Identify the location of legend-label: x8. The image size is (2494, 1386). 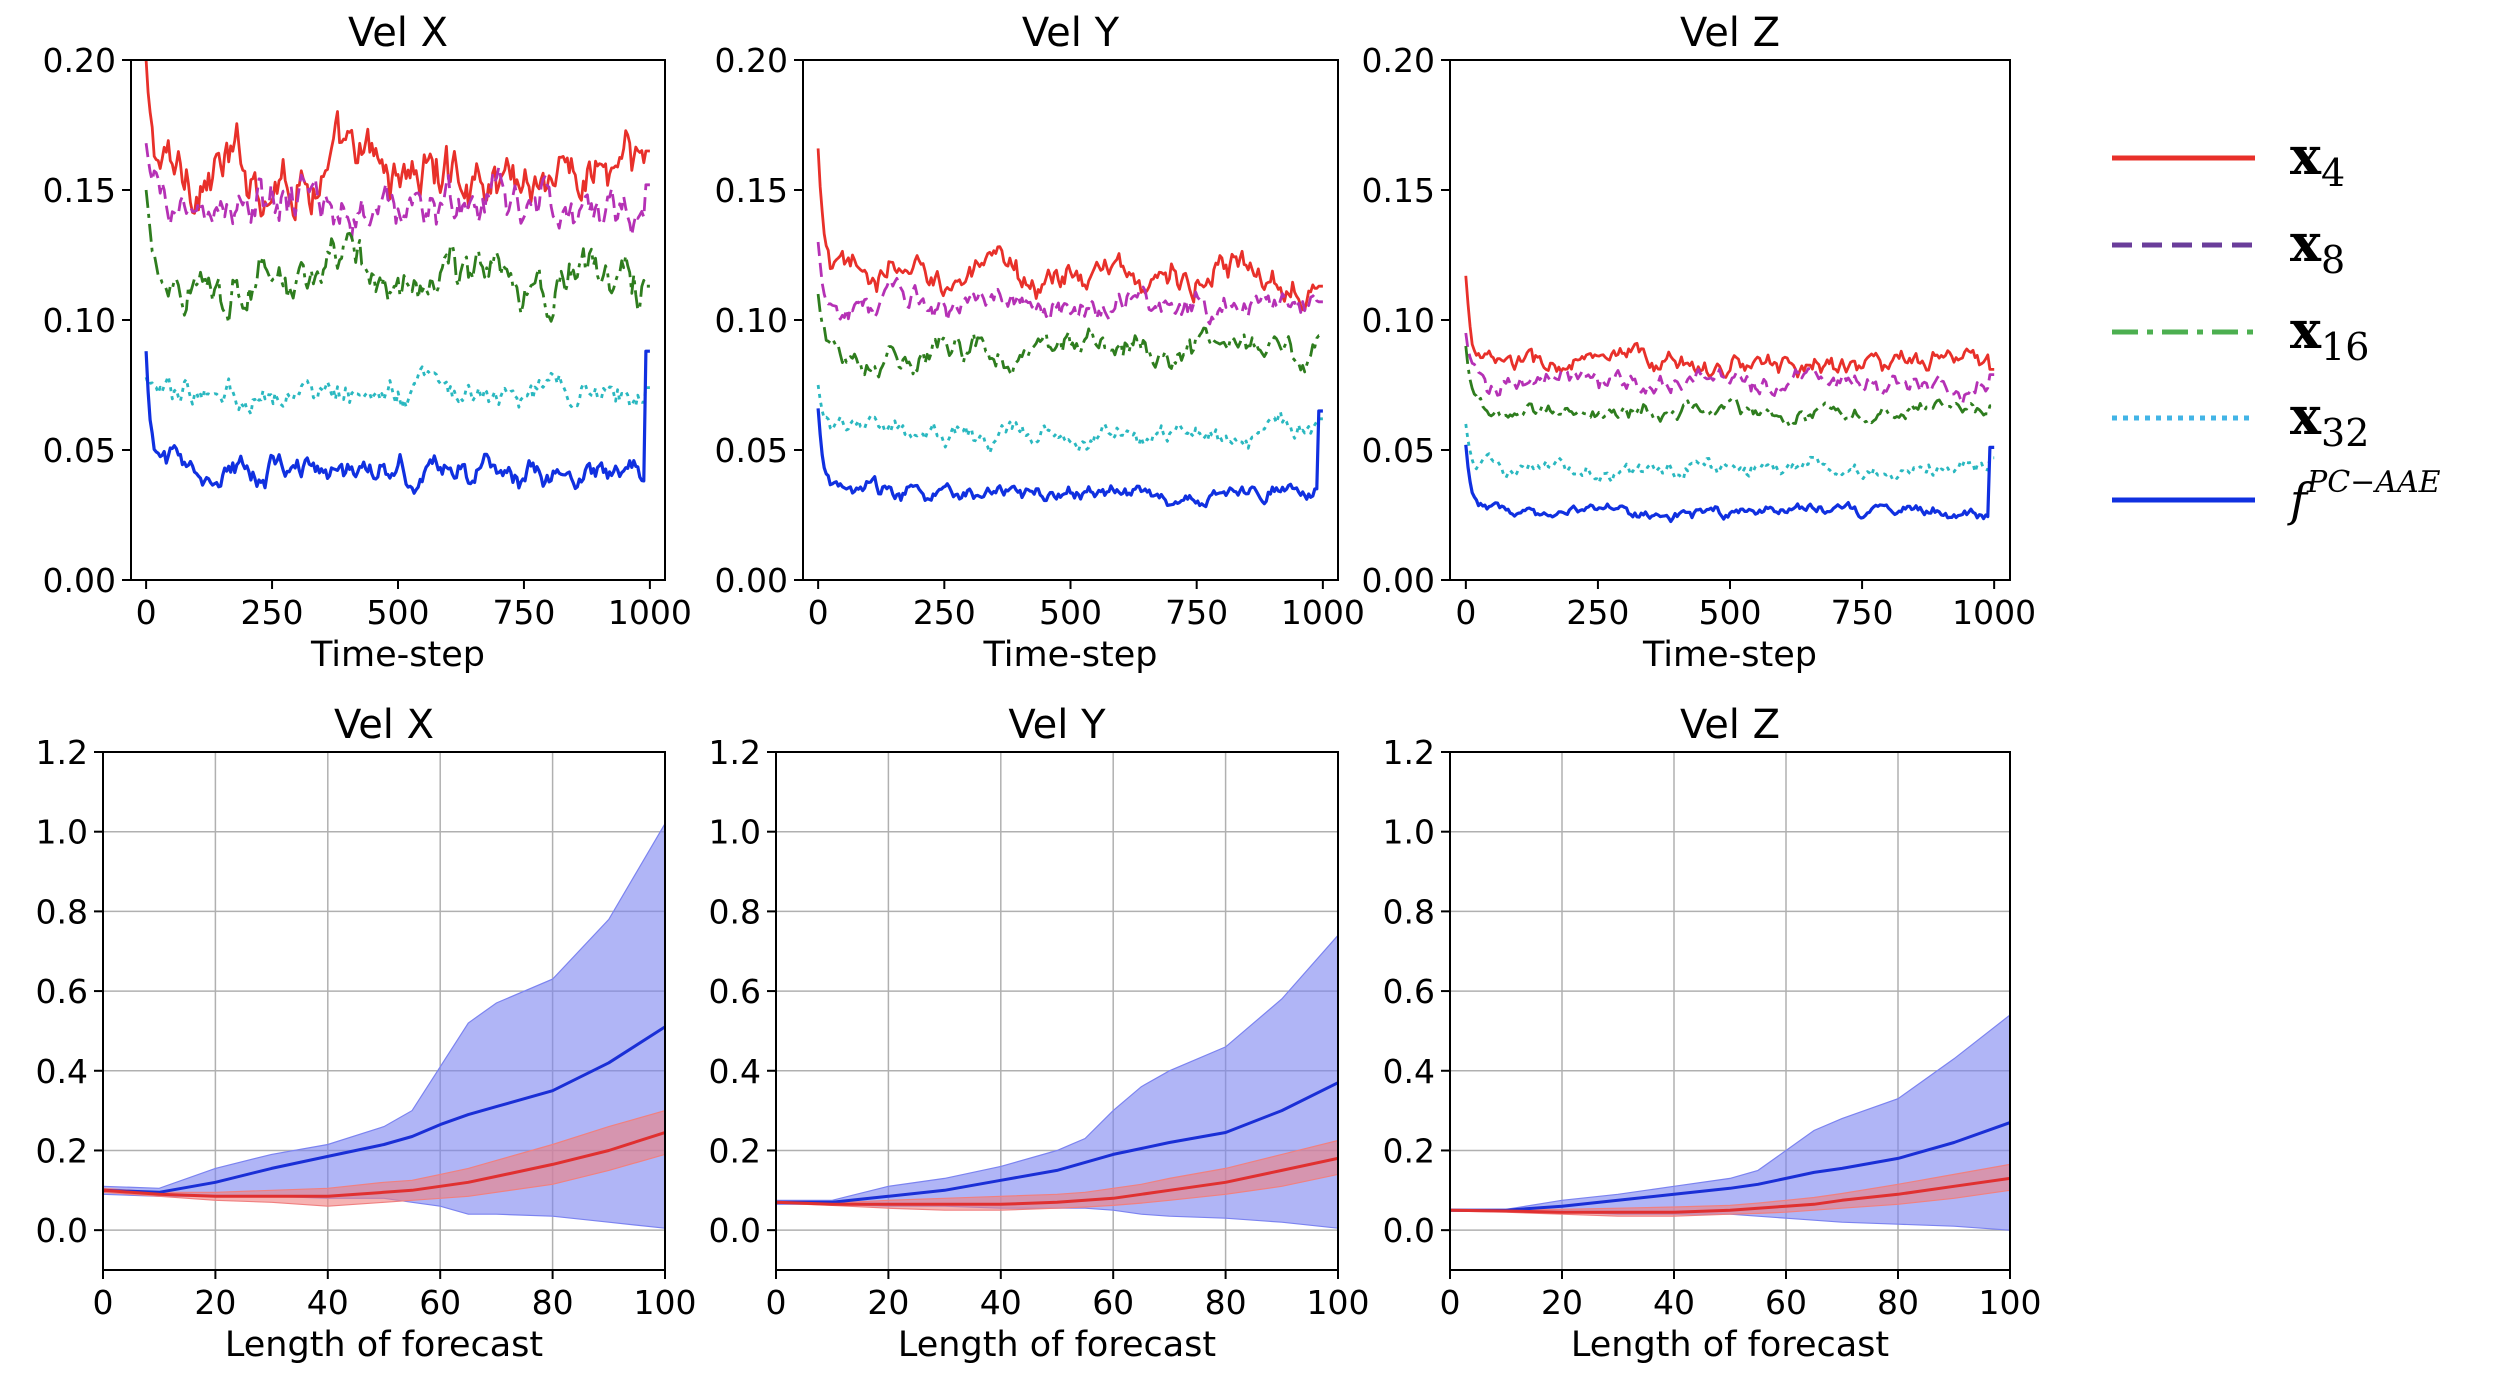
(2317, 247).